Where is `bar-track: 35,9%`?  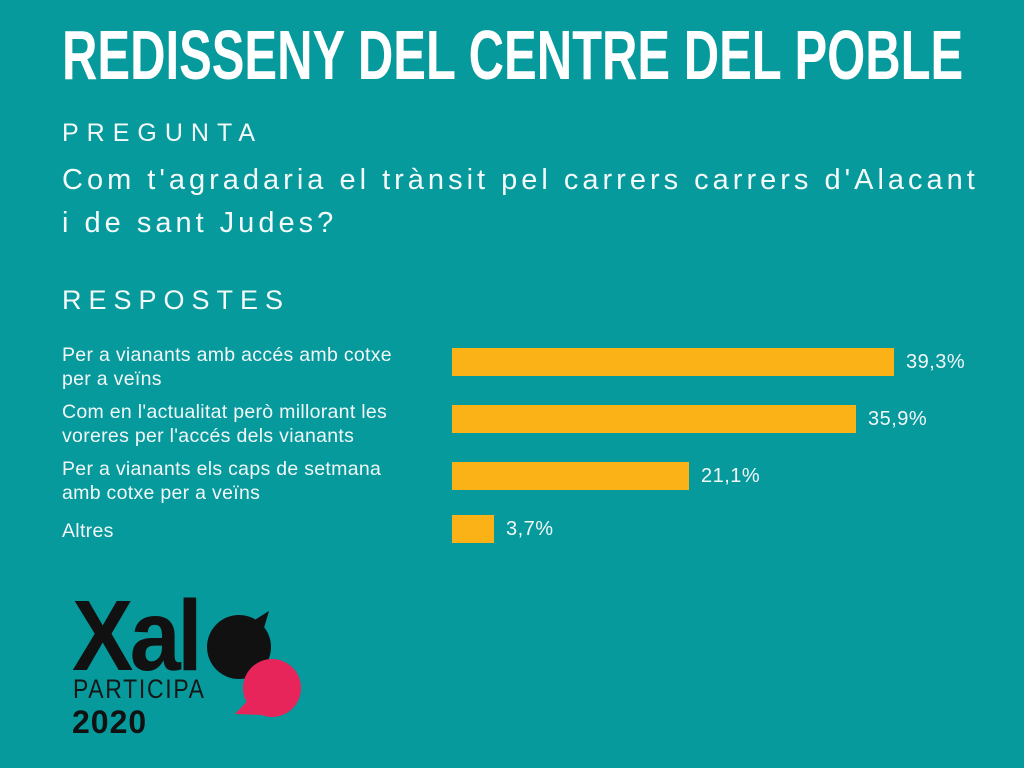 bar-track: 35,9% is located at coordinates (689, 419).